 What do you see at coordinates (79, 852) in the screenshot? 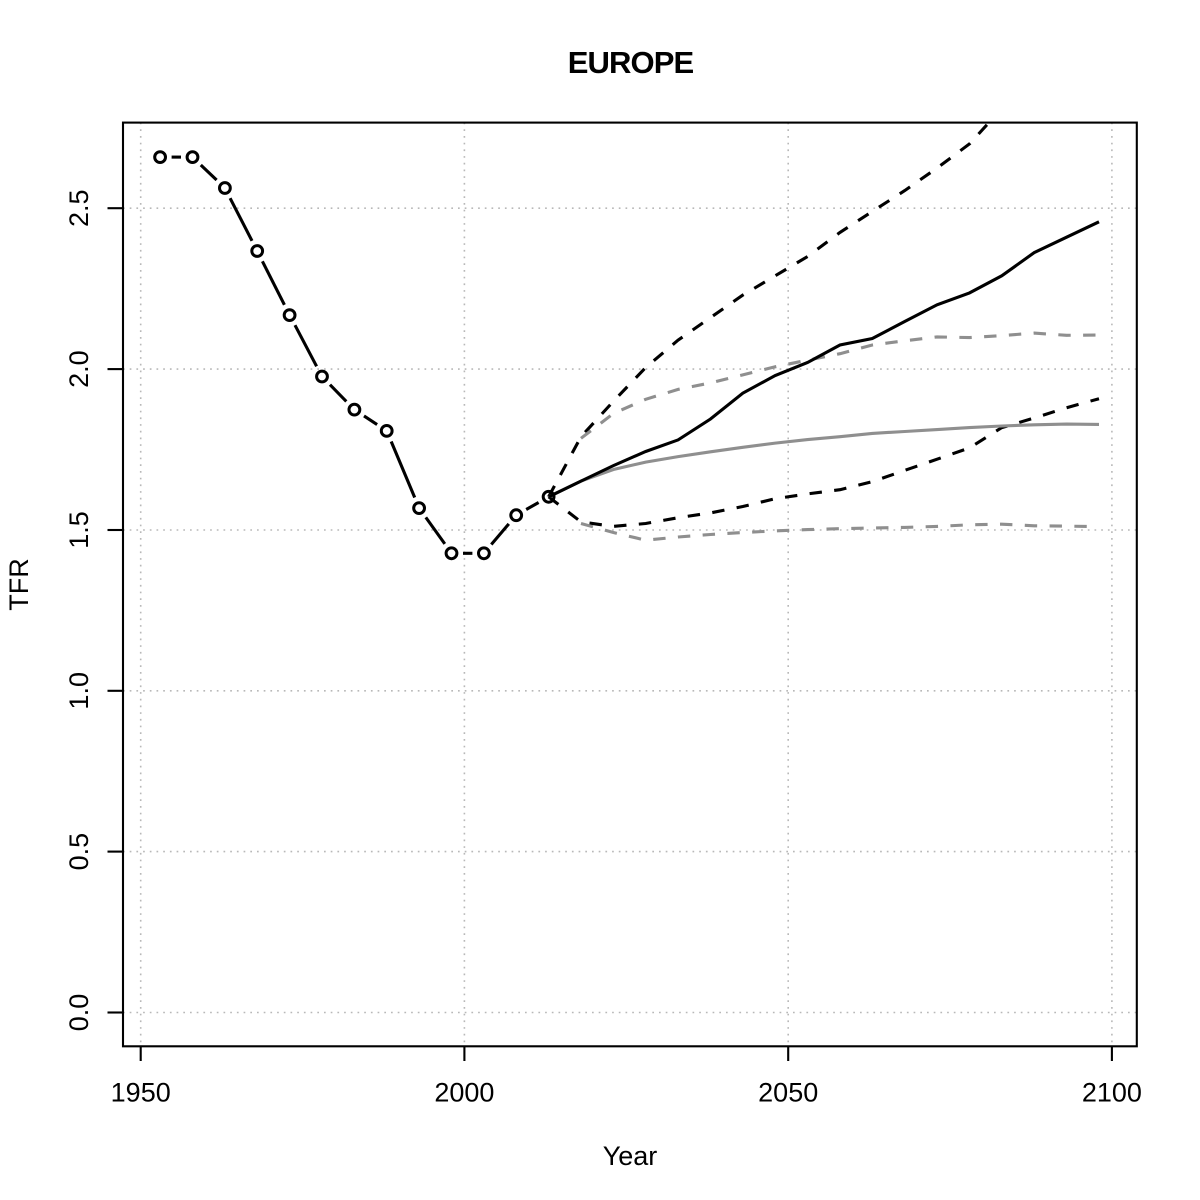
I see `svg-text: 0.5` at bounding box center [79, 852].